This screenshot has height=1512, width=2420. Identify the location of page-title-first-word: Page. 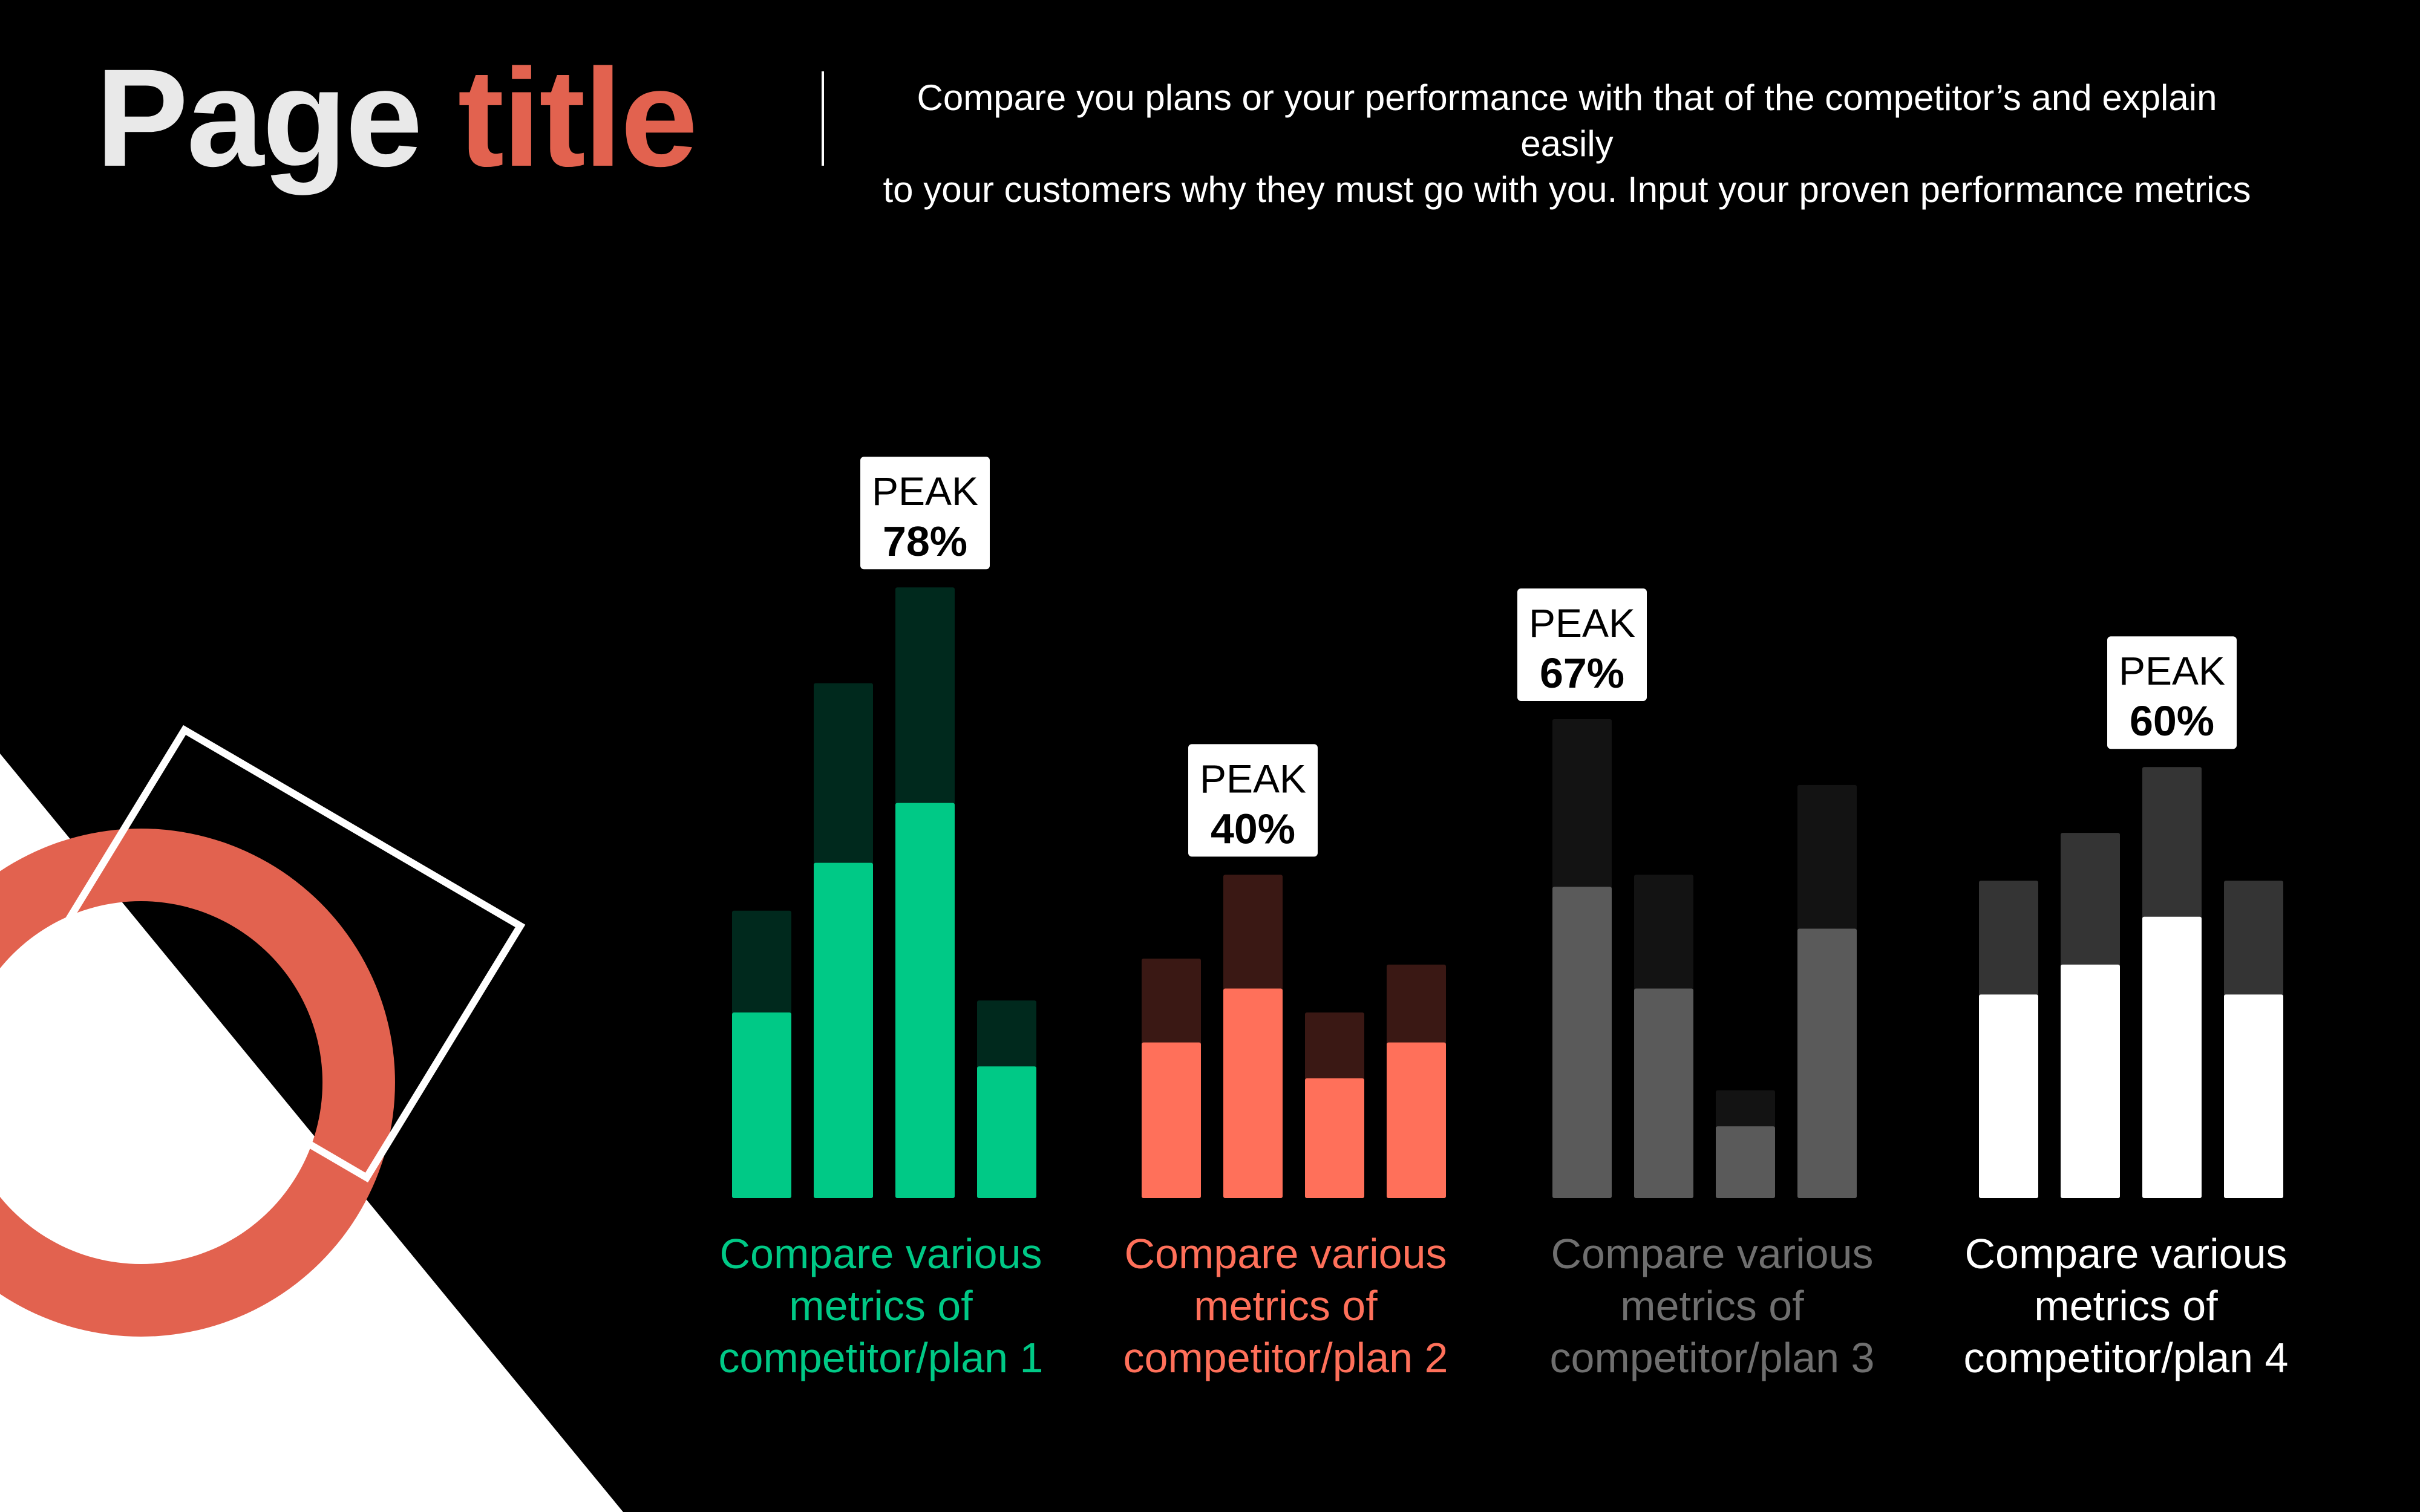
(259, 117).